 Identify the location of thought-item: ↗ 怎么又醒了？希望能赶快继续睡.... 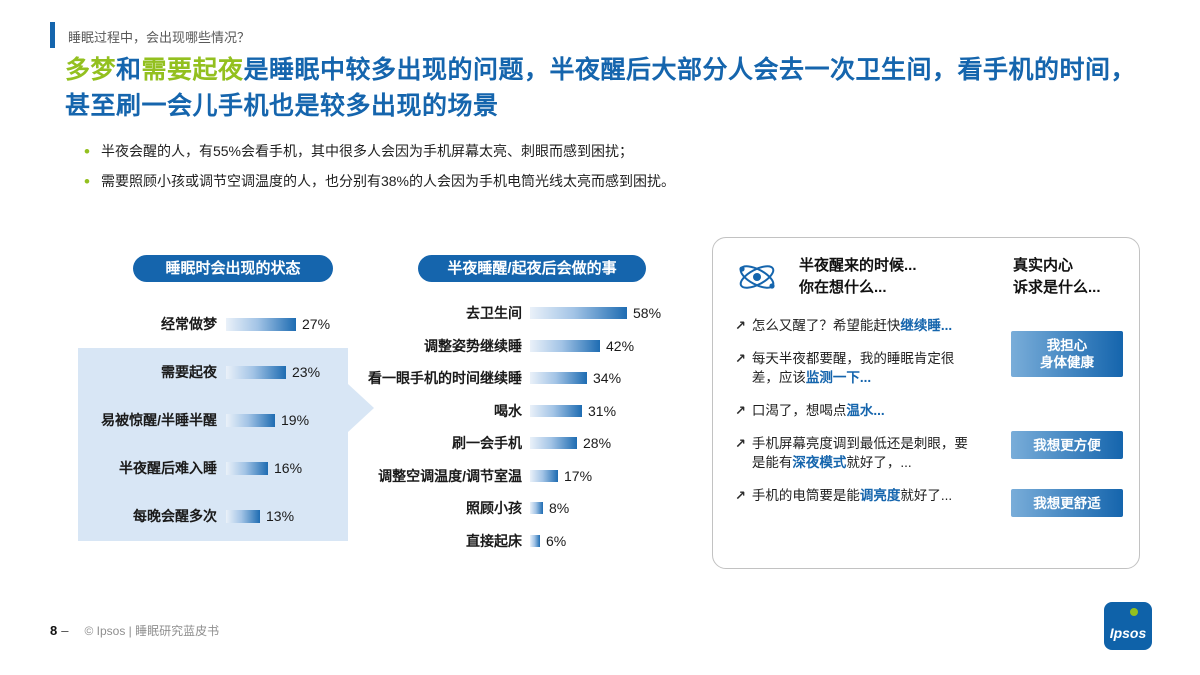
(860, 325).